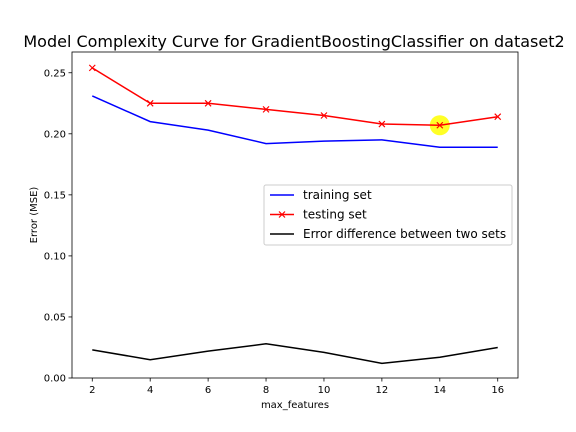 The width and height of the screenshot is (576, 432). I want to click on legend-marker, so click(282, 214).